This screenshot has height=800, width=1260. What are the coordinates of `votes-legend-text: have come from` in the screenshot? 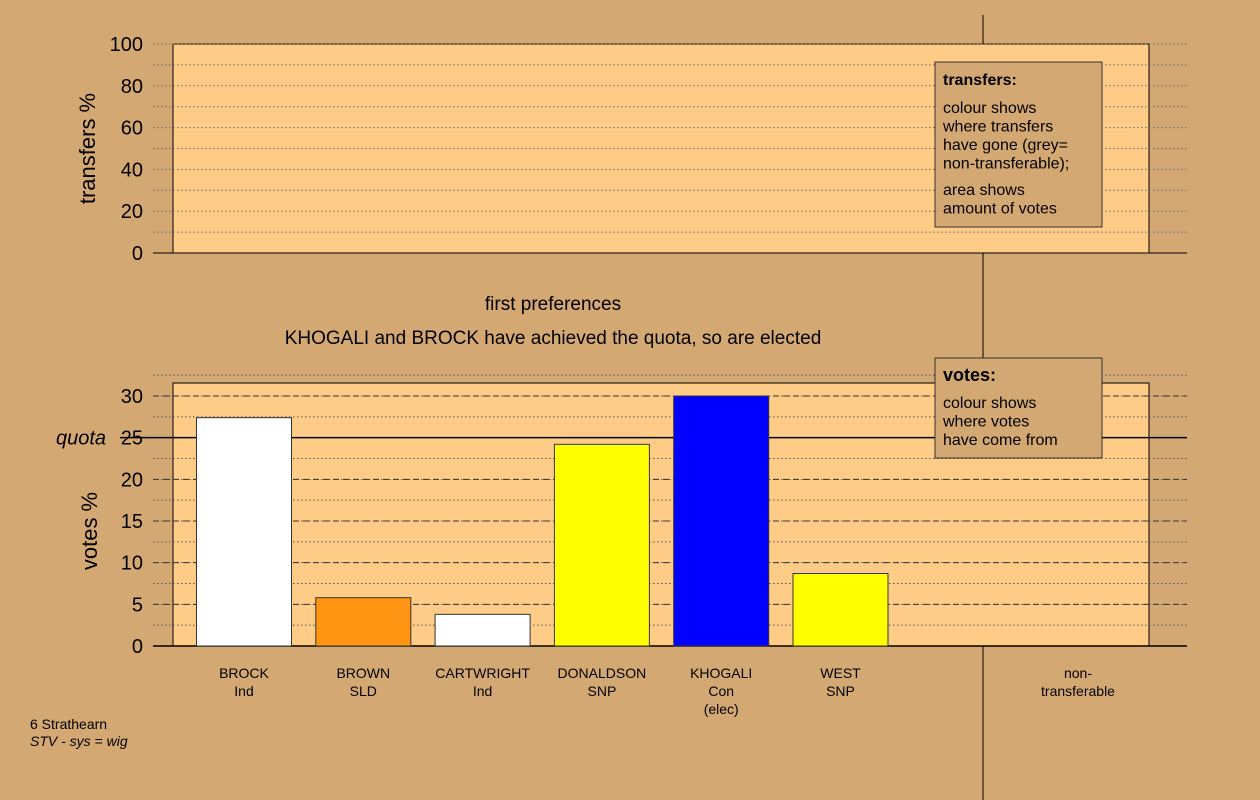 It's located at (1000, 440).